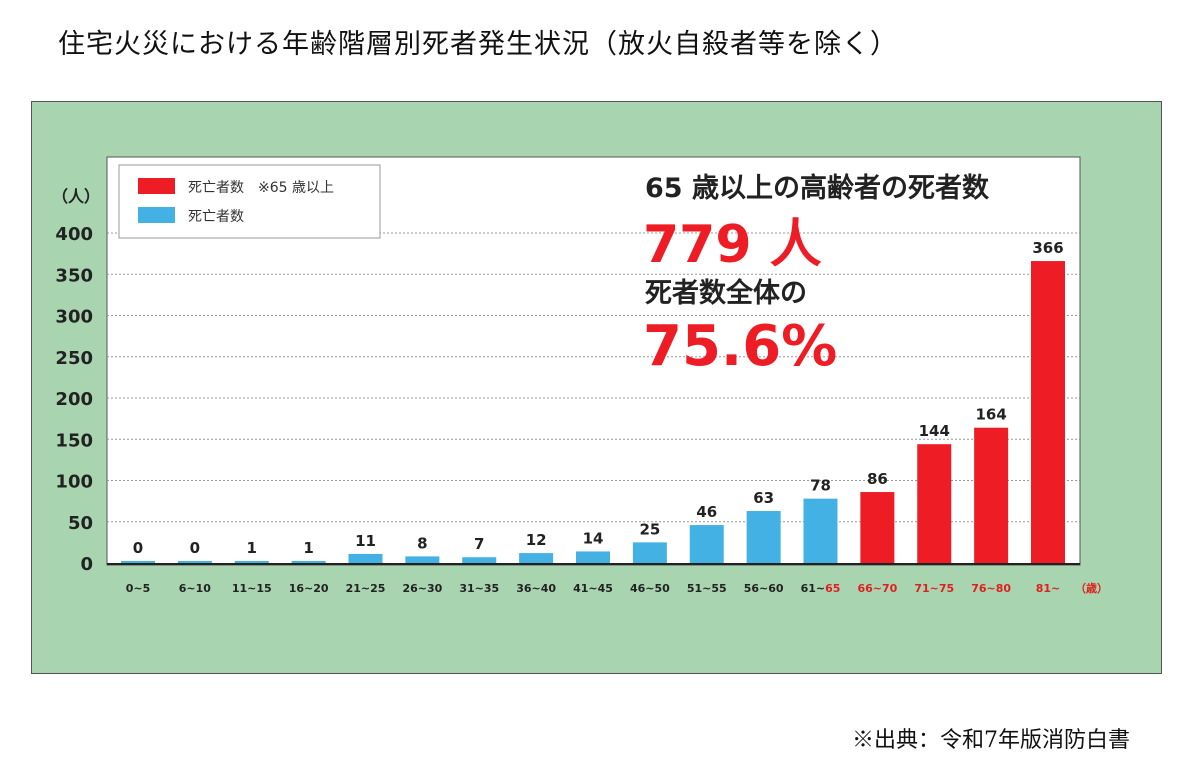 The height and width of the screenshot is (765, 1188). Describe the element at coordinates (86, 564) in the screenshot. I see `y-tick-label: 0` at that location.